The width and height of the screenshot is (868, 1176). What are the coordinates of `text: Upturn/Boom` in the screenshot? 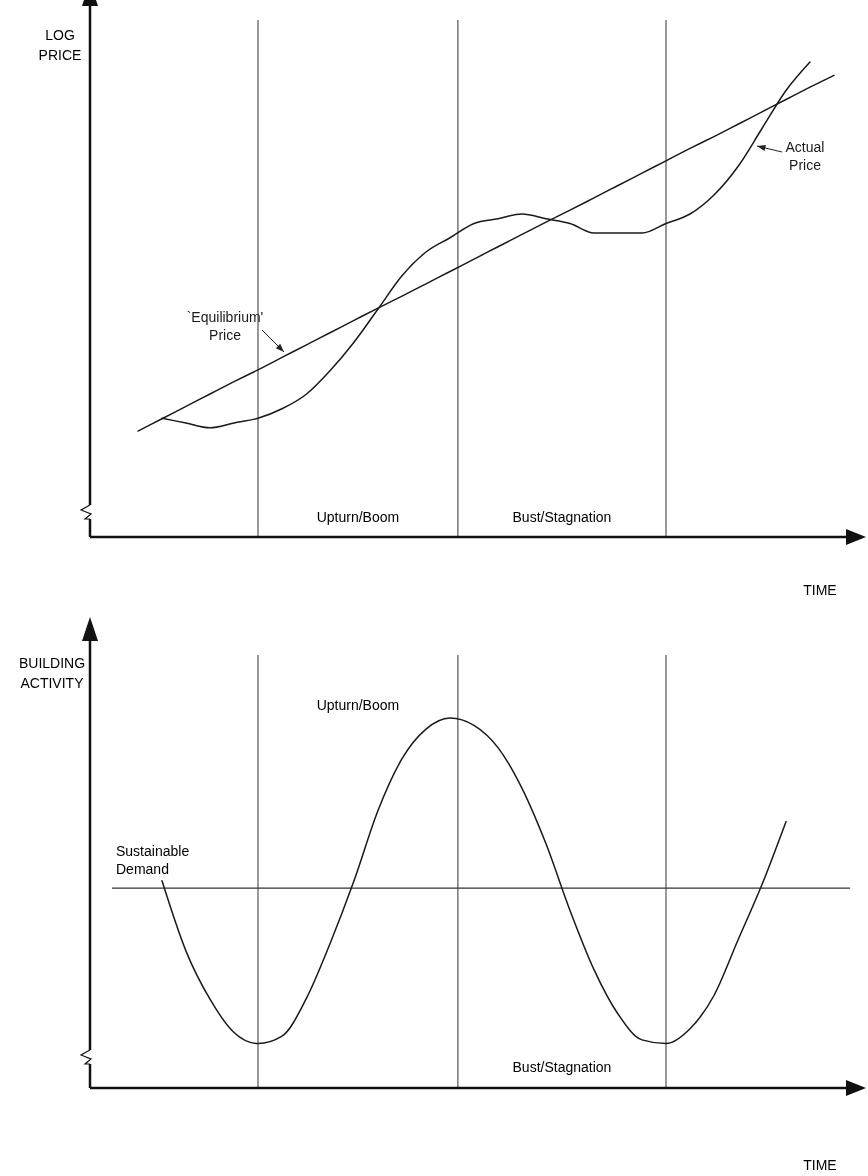 It's located at (358, 705).